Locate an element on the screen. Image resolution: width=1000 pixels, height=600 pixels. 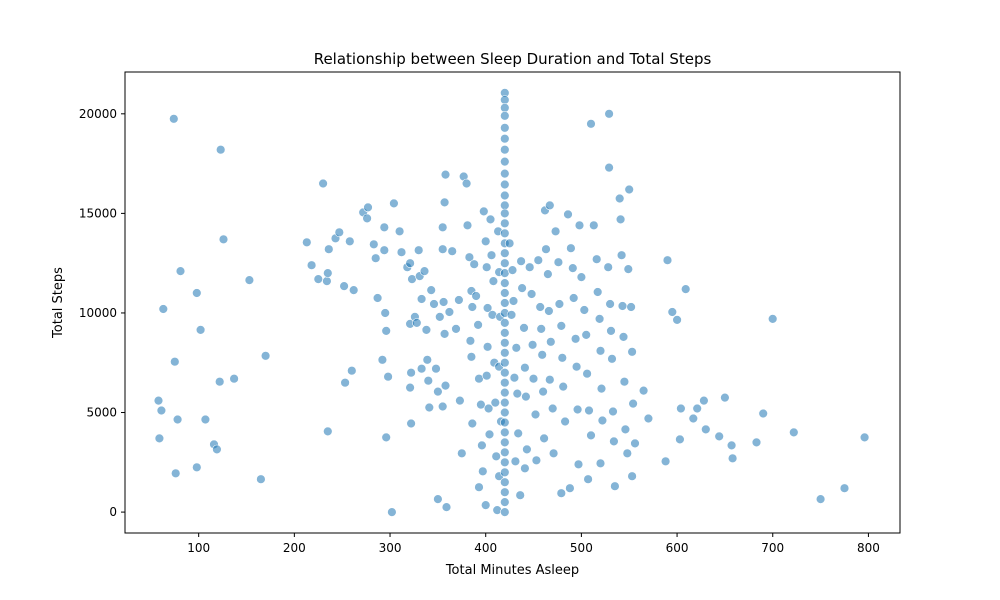
x-tick-label: 400 is located at coordinates (485, 548).